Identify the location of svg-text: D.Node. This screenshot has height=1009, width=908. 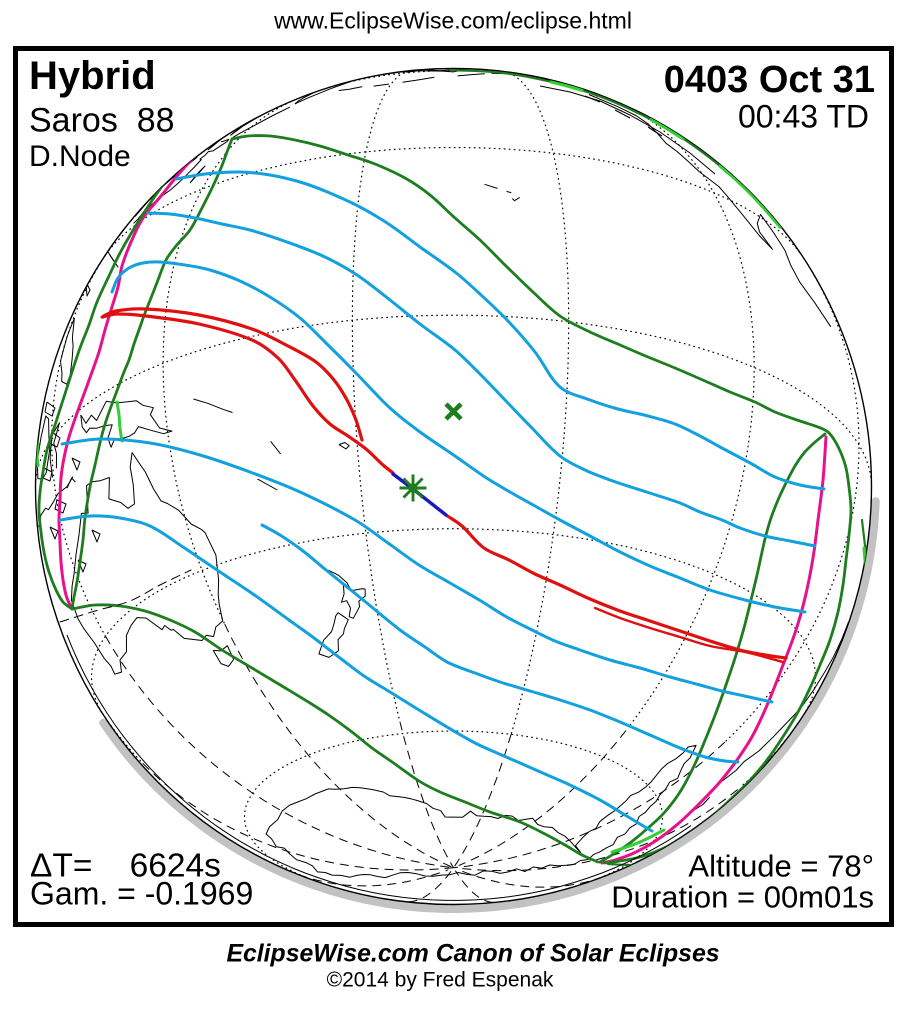
(80, 156).